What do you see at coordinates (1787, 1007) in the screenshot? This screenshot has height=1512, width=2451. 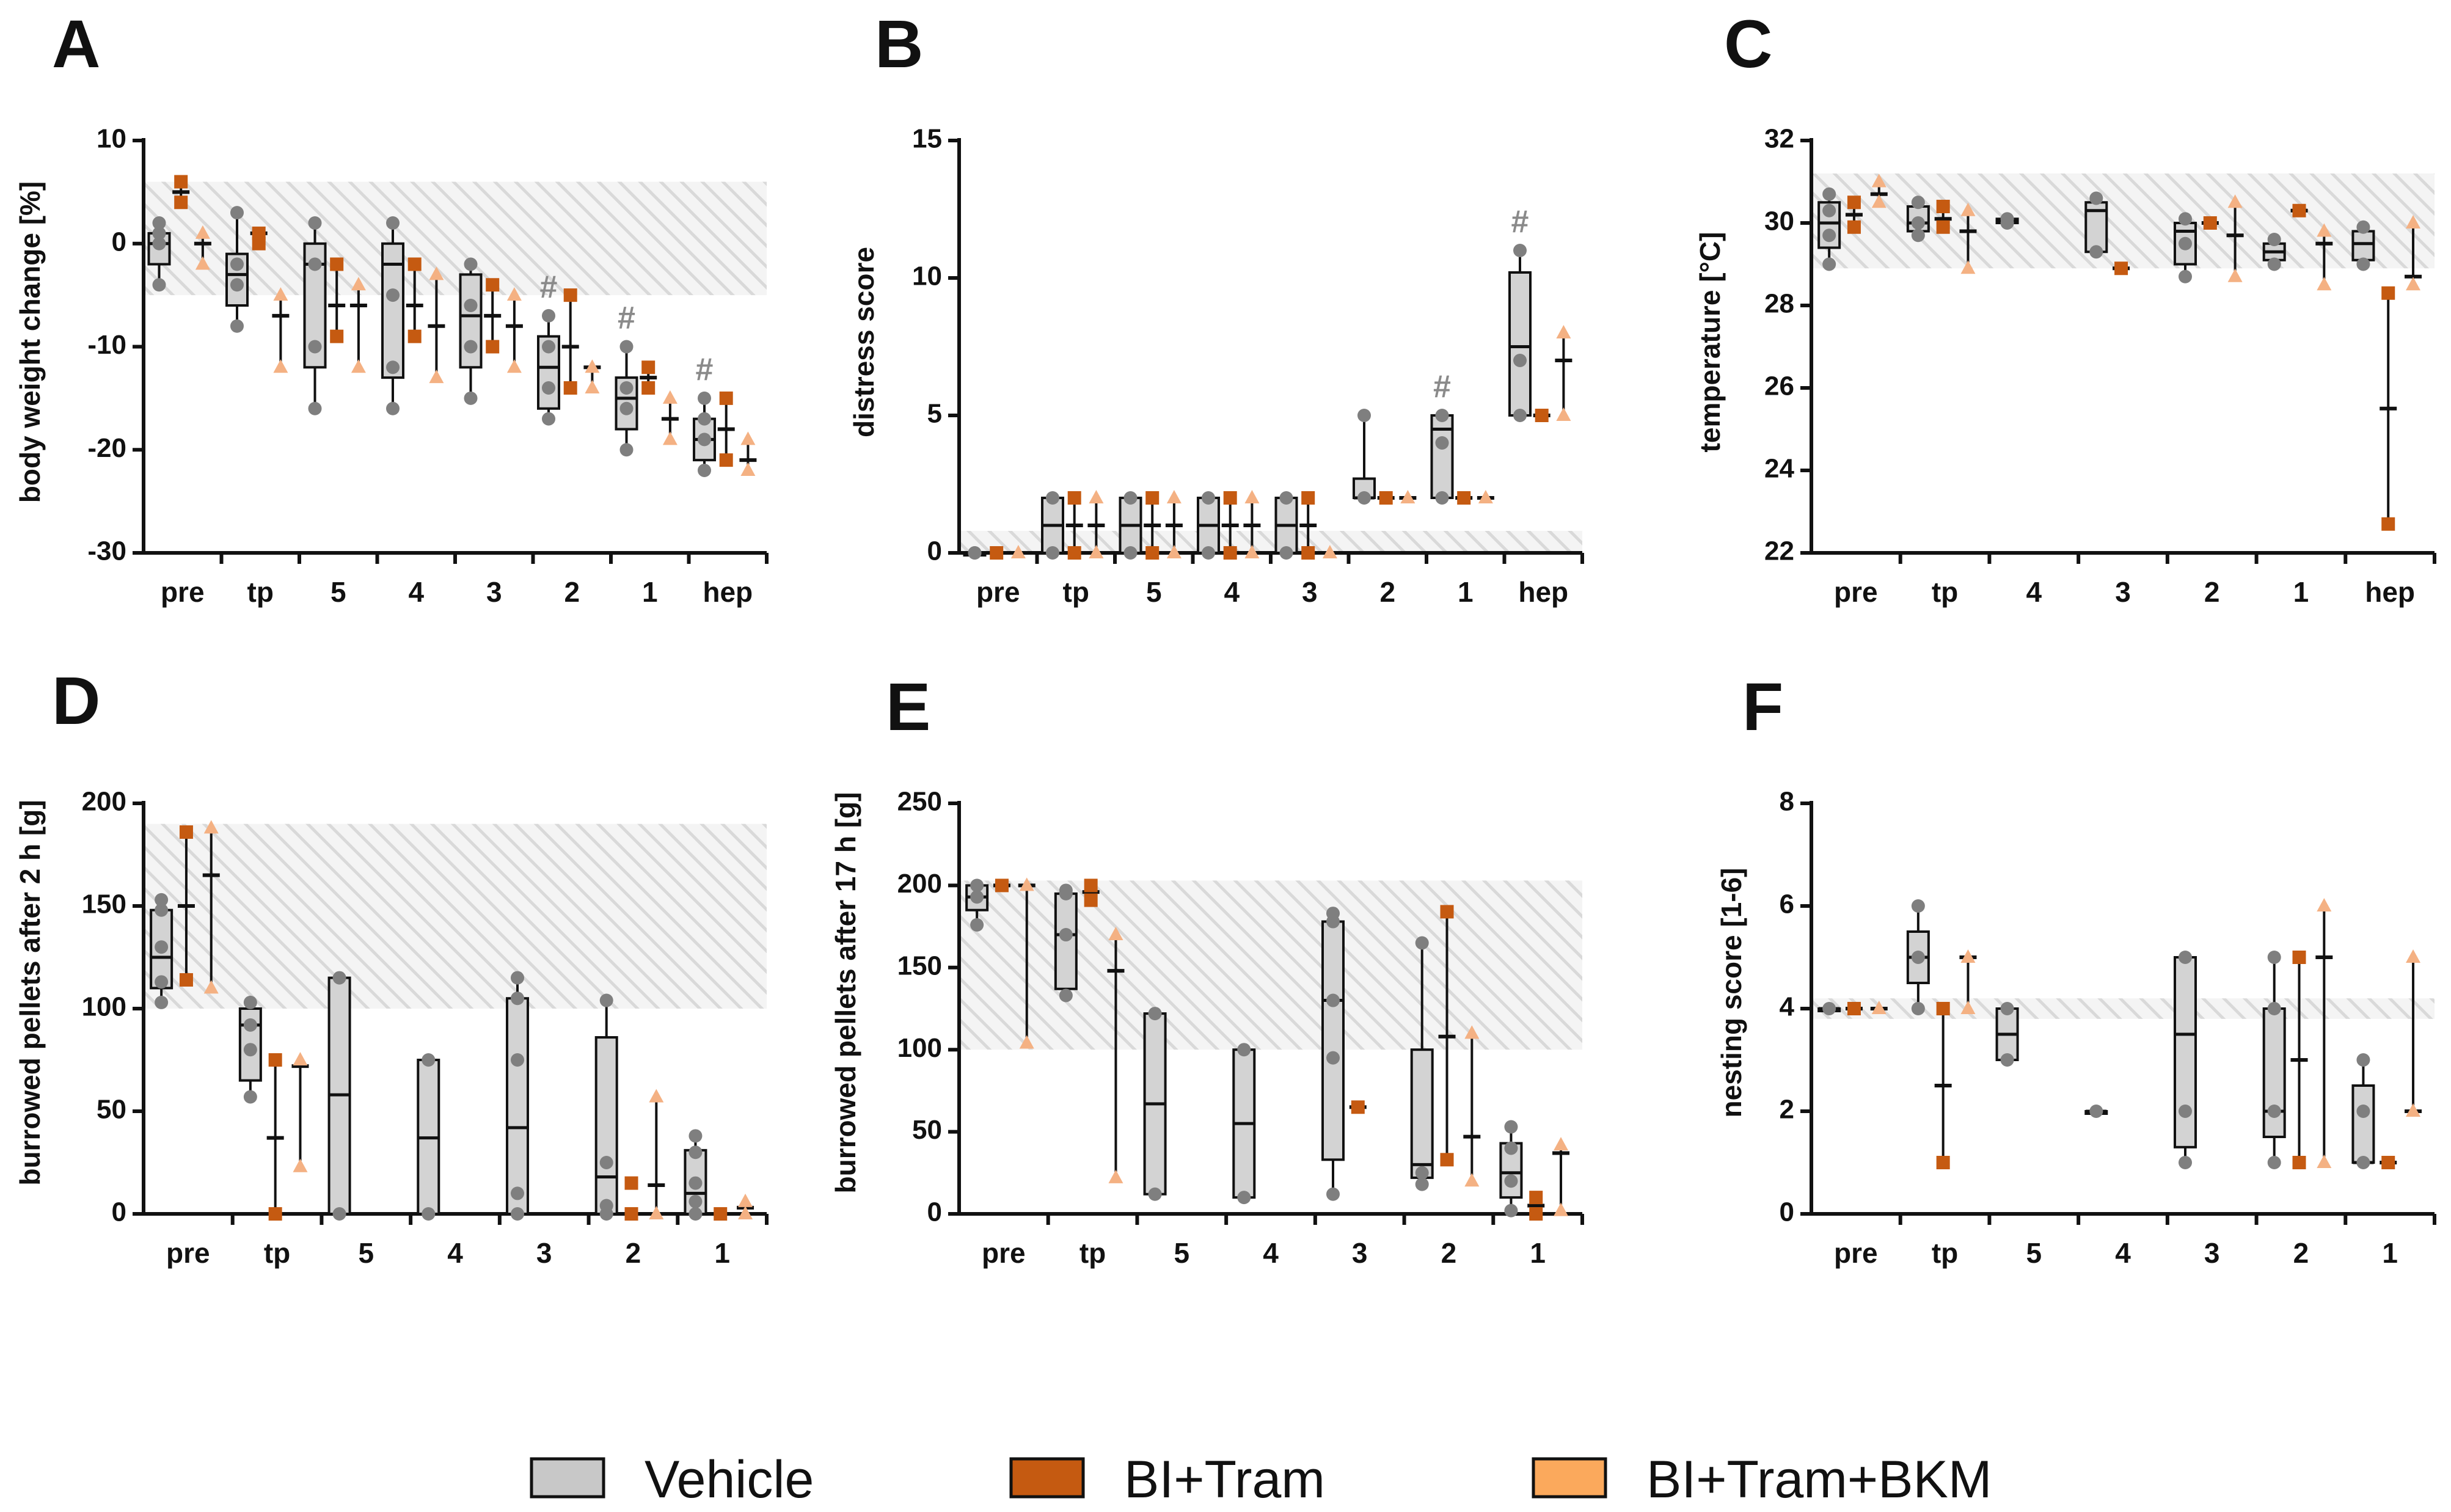 I see `y-tick-label-f: 4` at bounding box center [1787, 1007].